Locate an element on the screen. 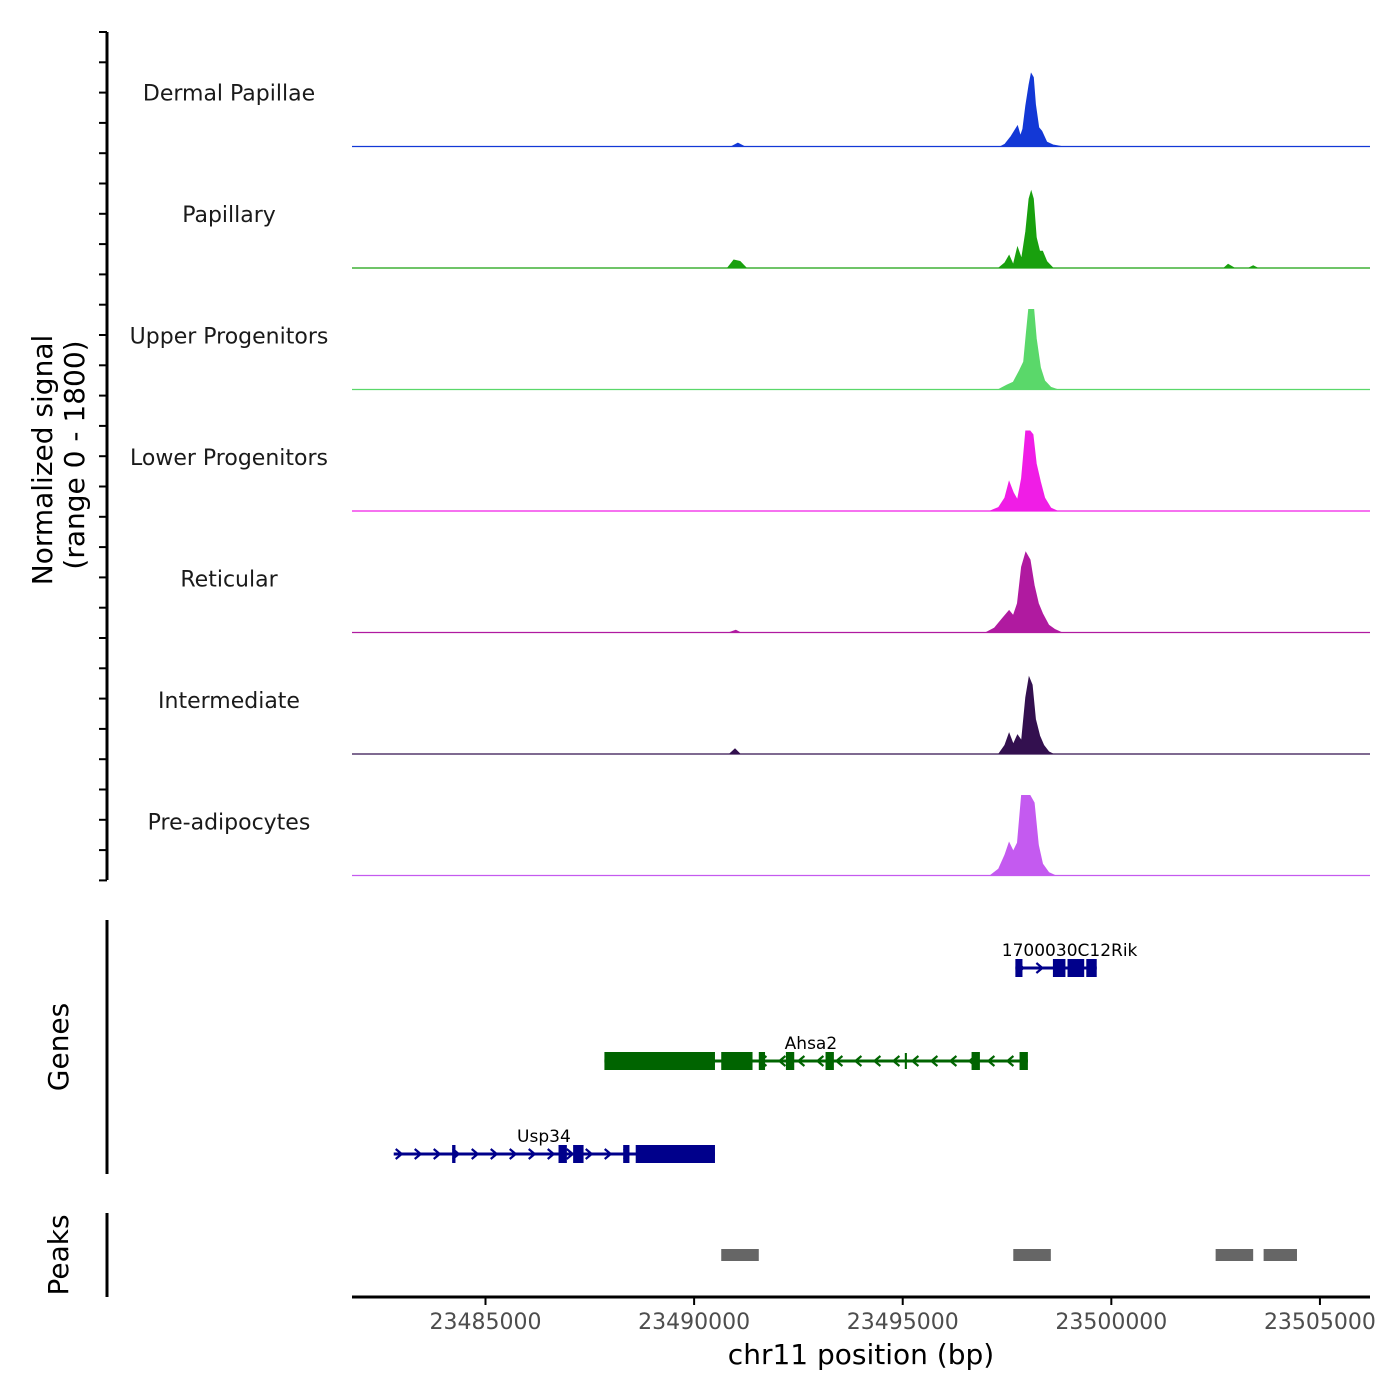 Image resolution: width=1400 pixels, height=1400 pixels. x-tick-label: 23485000 is located at coordinates (486, 1322).